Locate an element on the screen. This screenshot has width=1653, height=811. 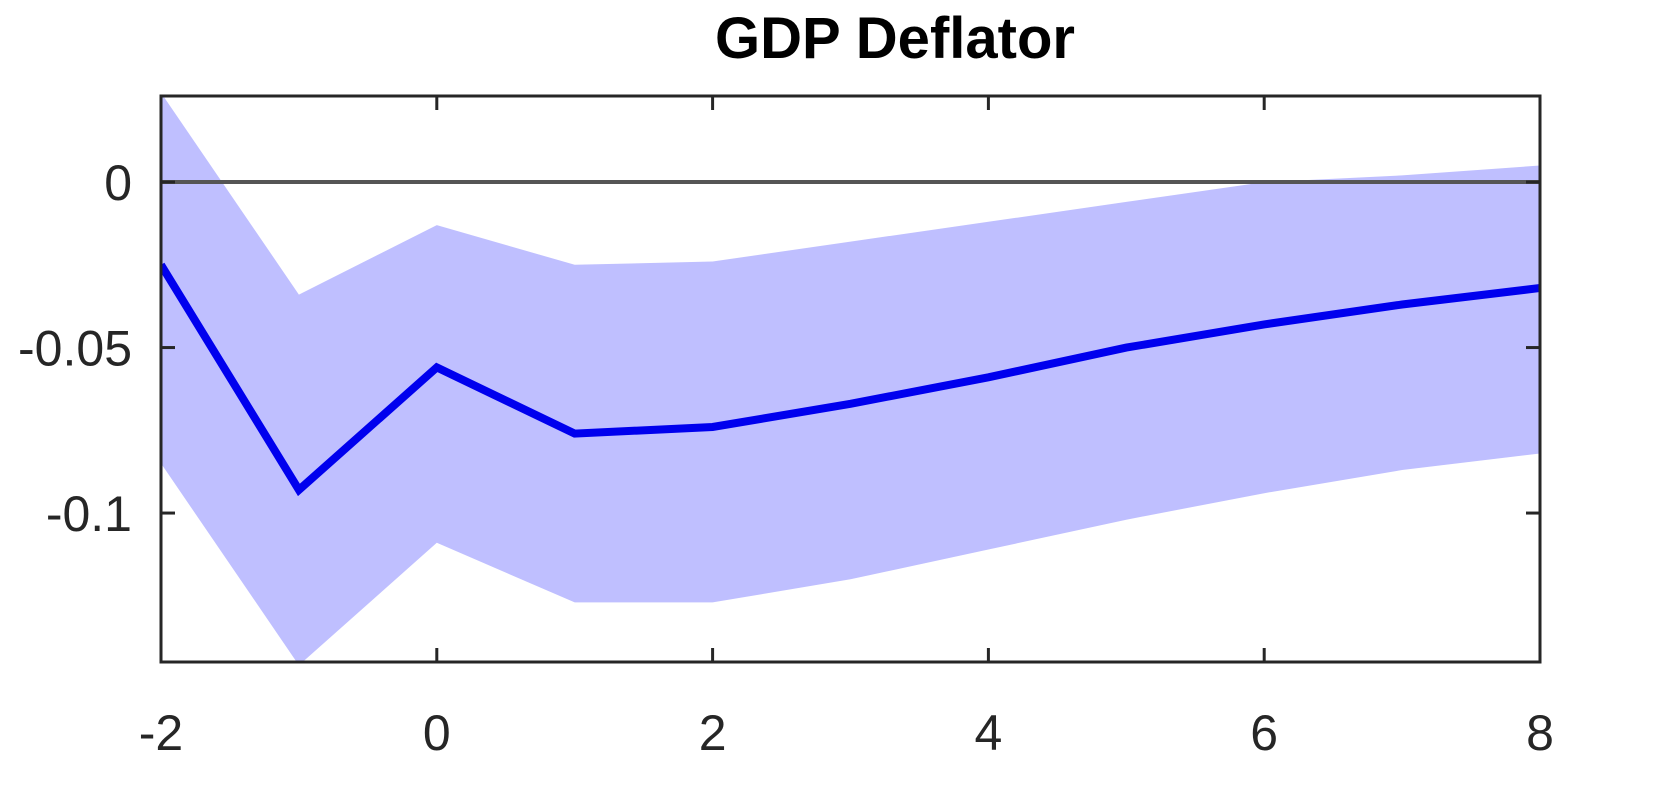
y-tick-label: 0 is located at coordinates (118, 183).